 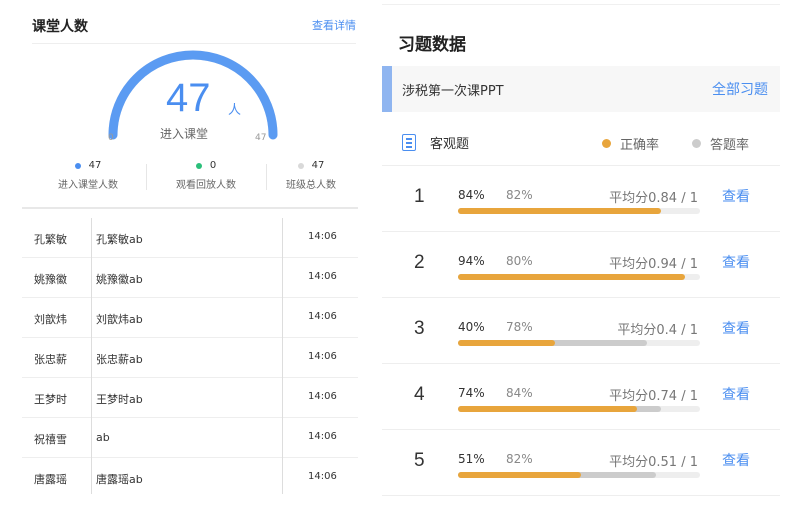 I want to click on question-number: 5, so click(x=419, y=460).